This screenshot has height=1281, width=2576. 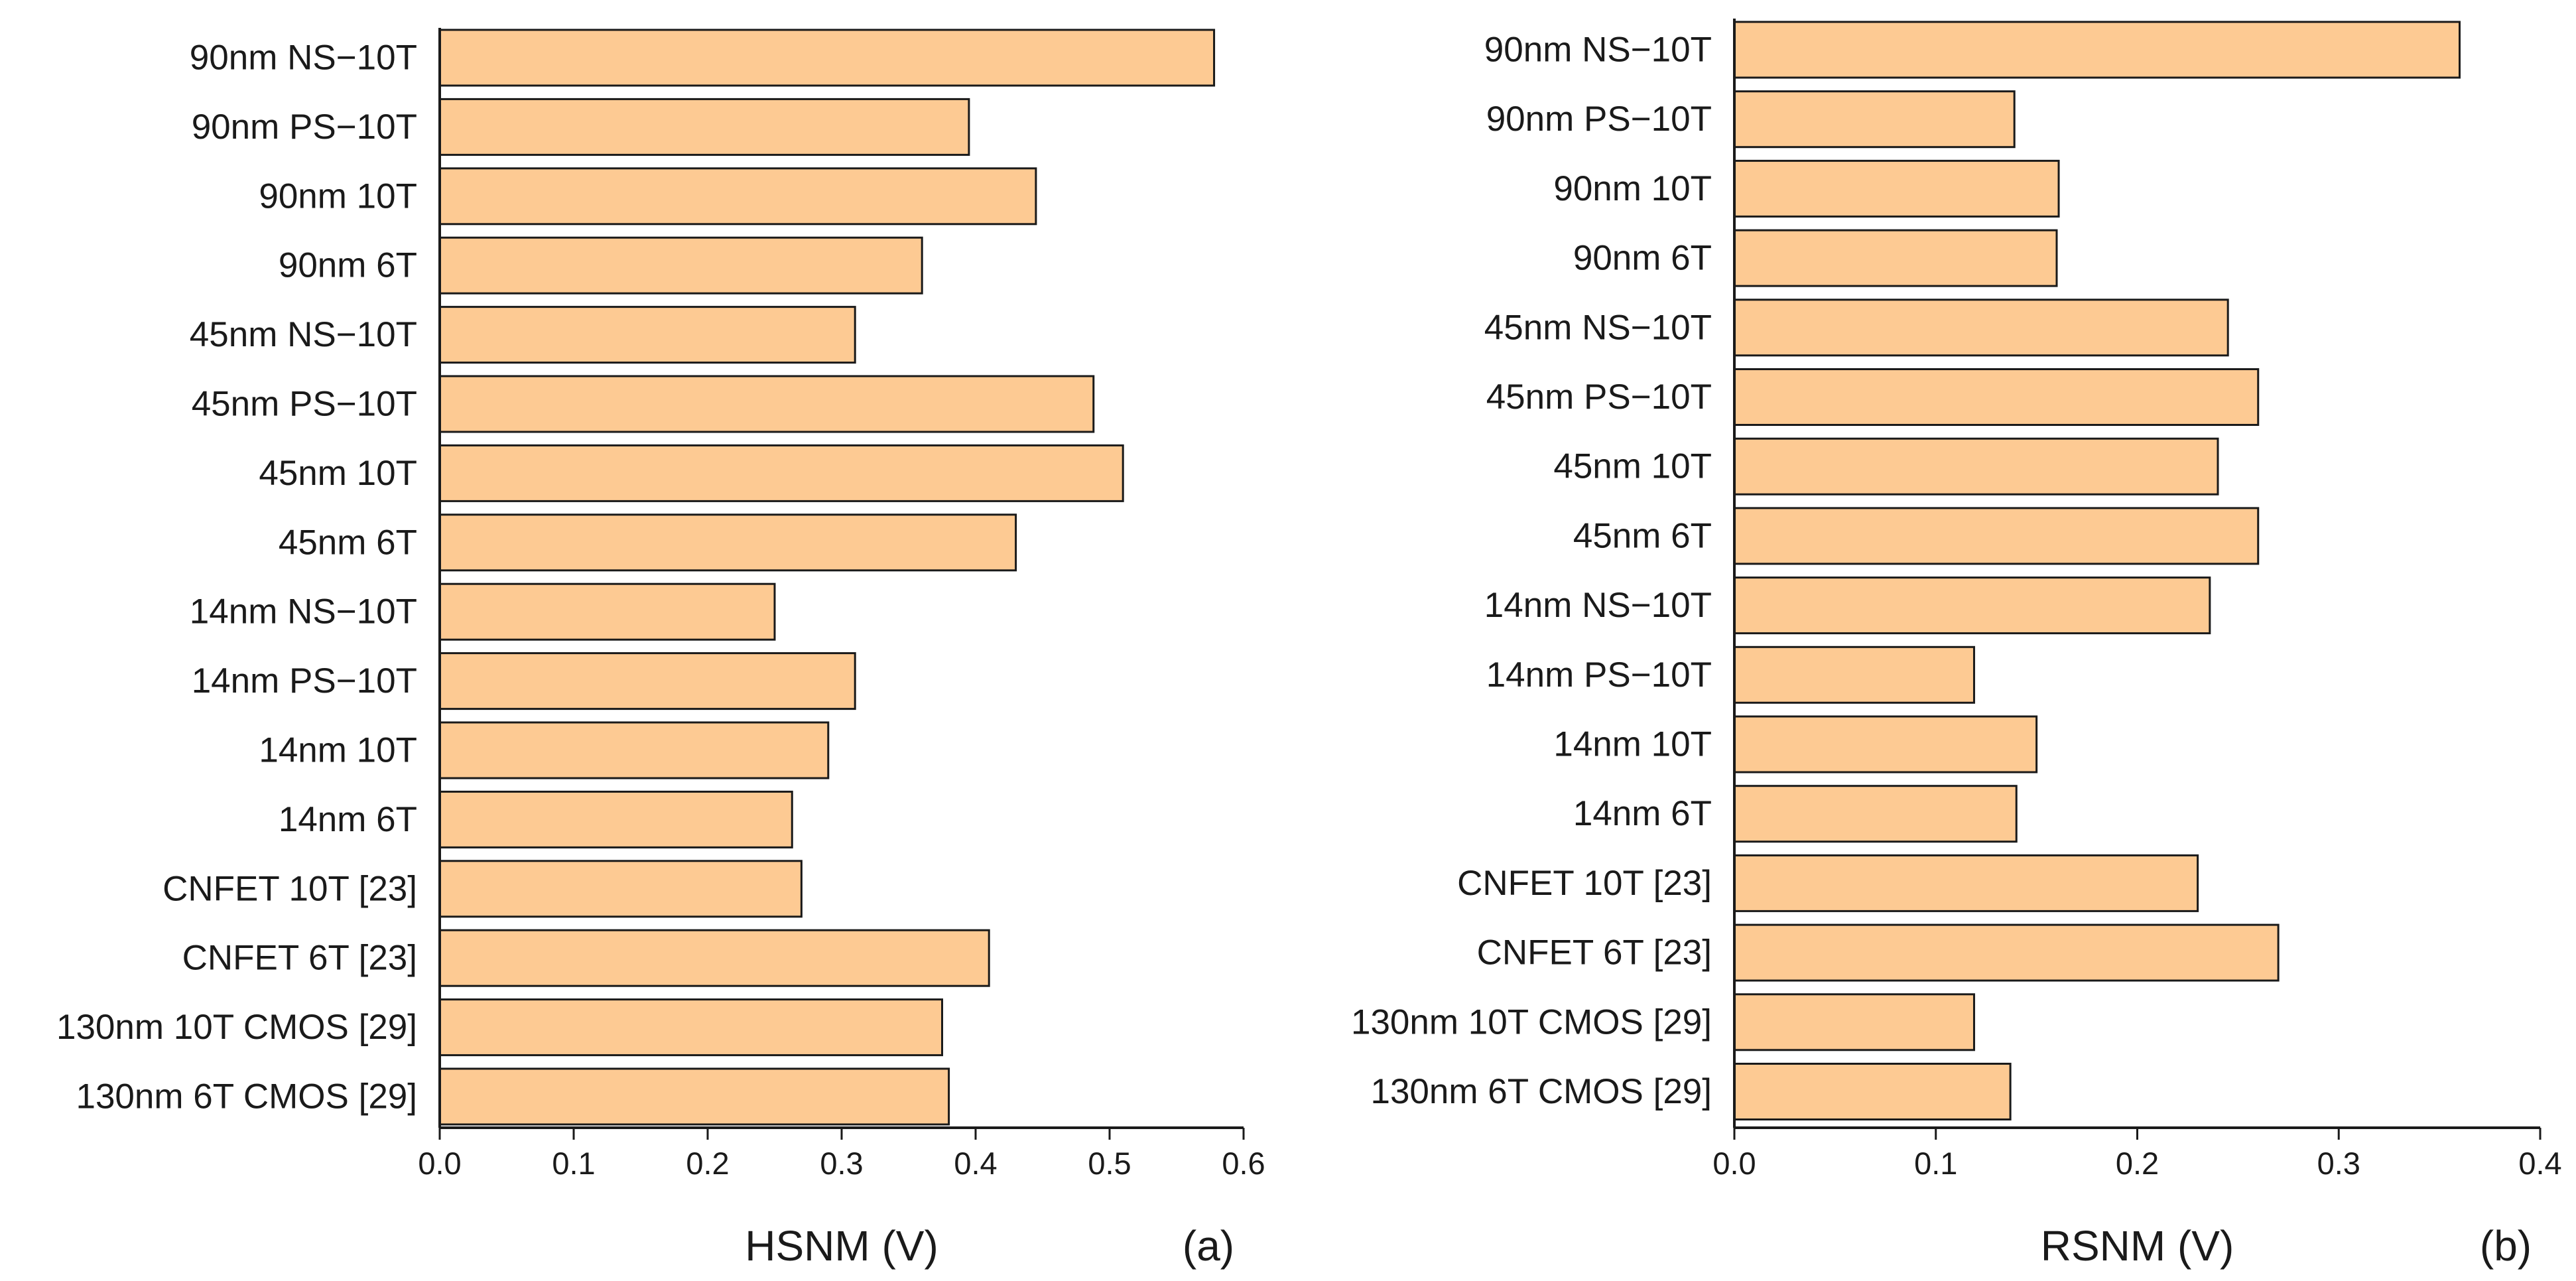 I want to click on rsnm-category-label-9: 14nm PS−10T, so click(x=1599, y=675).